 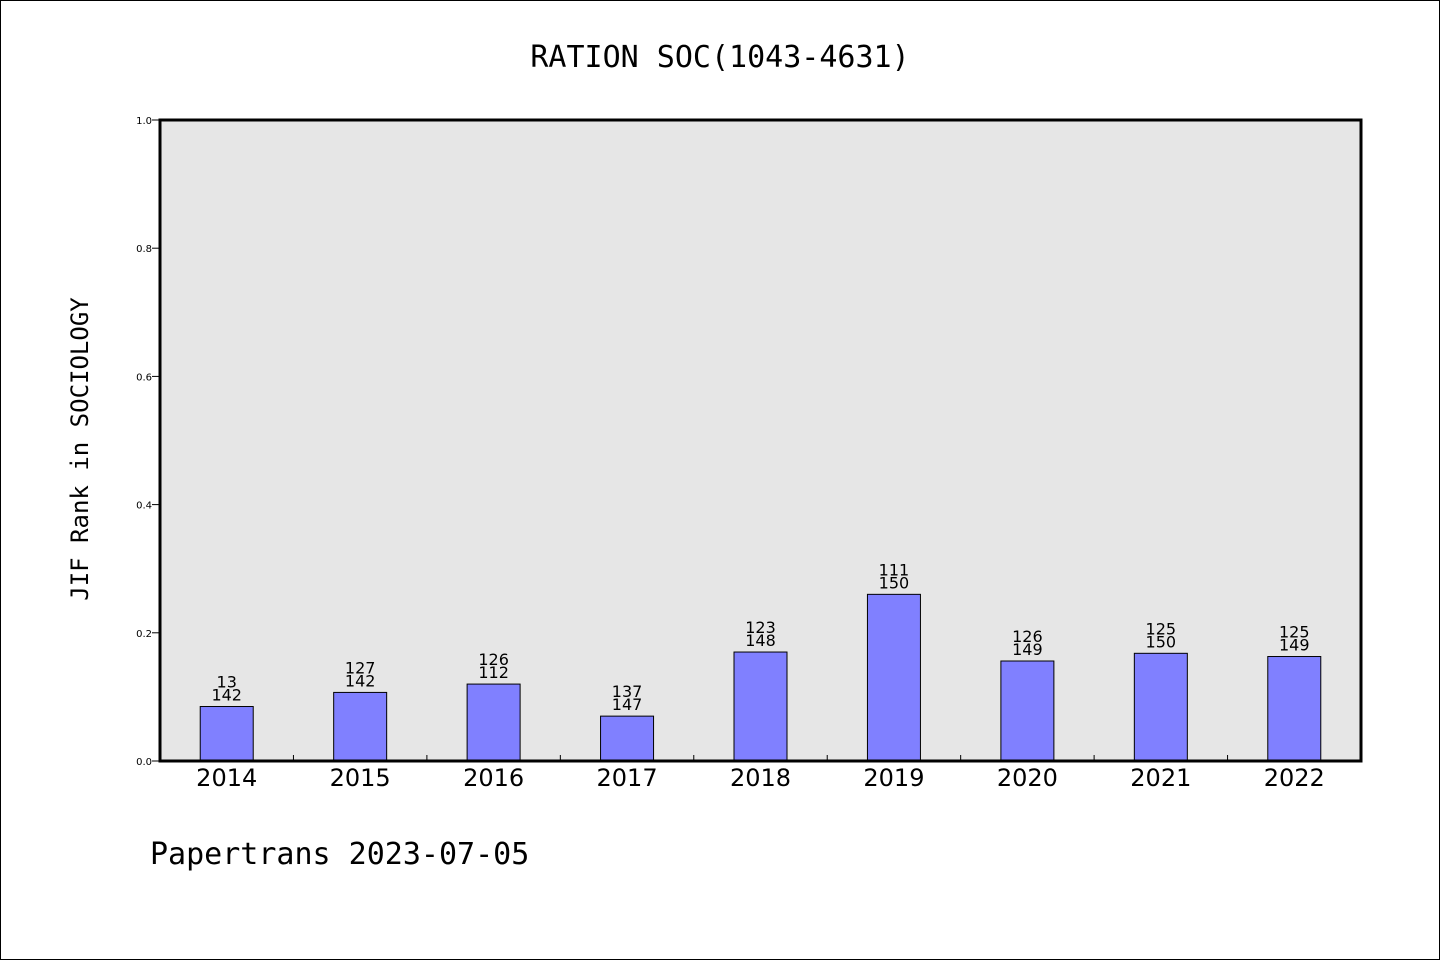 What do you see at coordinates (760, 778) in the screenshot?
I see `x-tick-label: 2018` at bounding box center [760, 778].